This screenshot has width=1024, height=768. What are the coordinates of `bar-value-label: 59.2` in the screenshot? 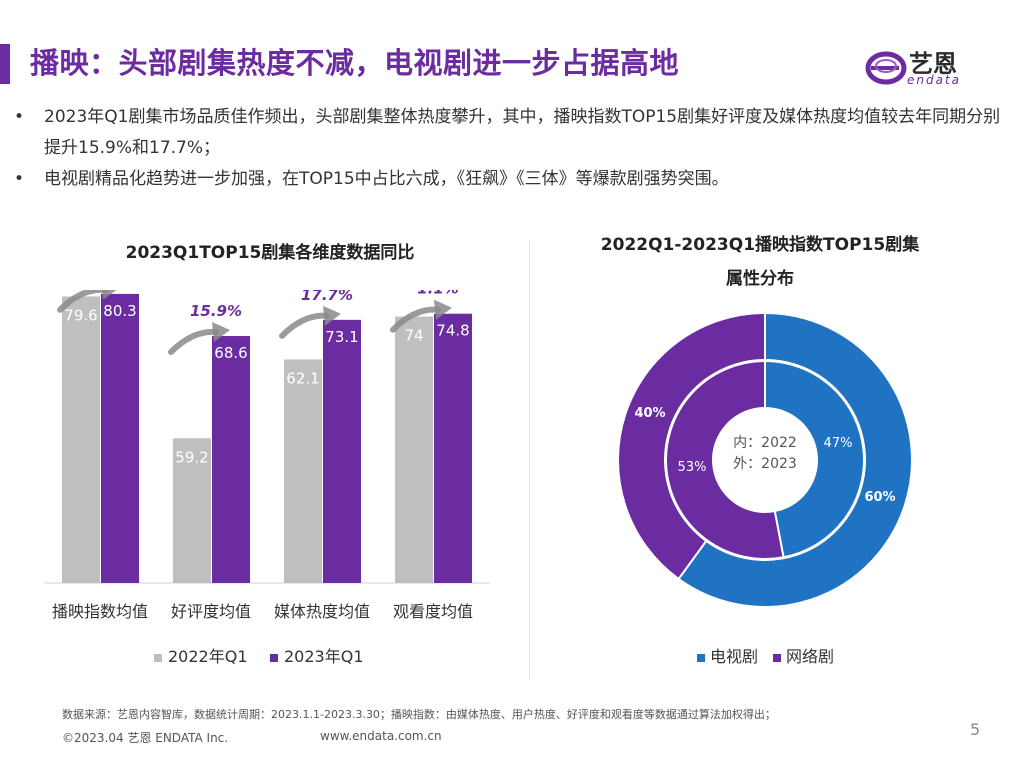 It's located at (191, 457).